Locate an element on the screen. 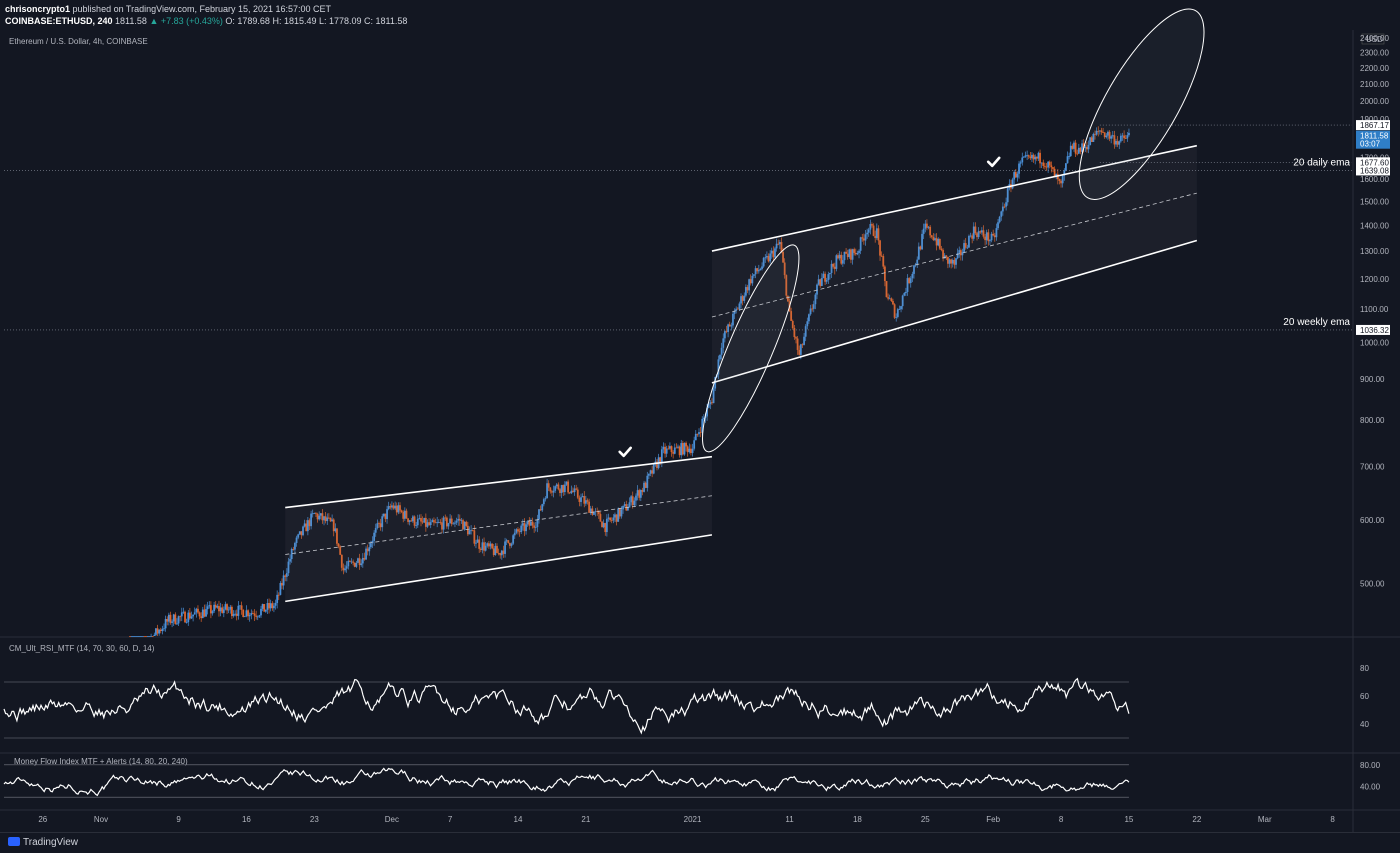 The width and height of the screenshot is (1400, 853). date-tick-label: 9 is located at coordinates (178, 819).